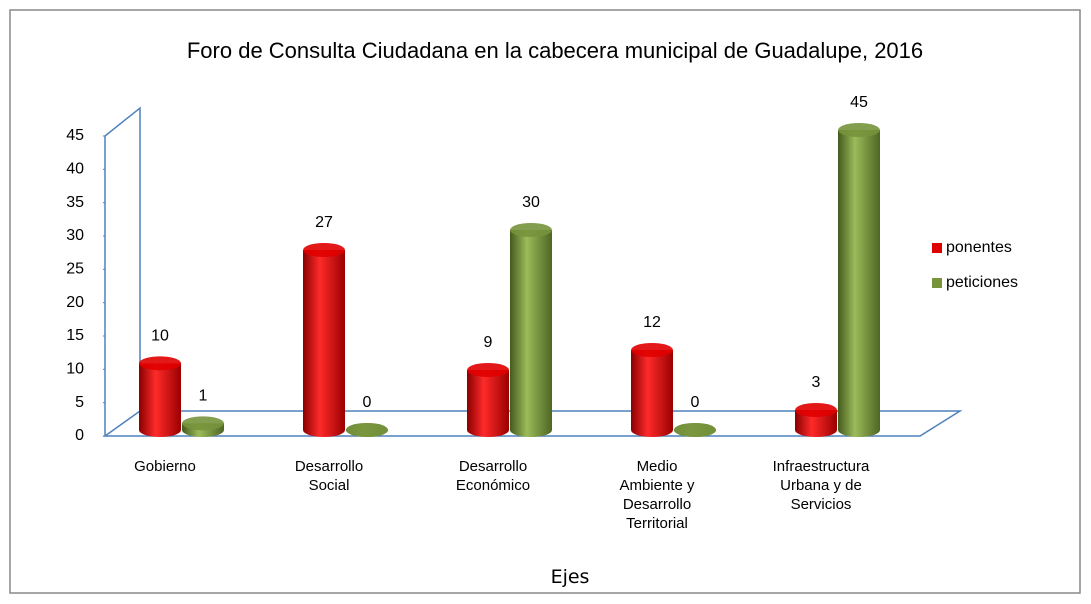 Image resolution: width=1091 pixels, height=604 pixels. What do you see at coordinates (79, 402) in the screenshot?
I see `y-tick-label: 5` at bounding box center [79, 402].